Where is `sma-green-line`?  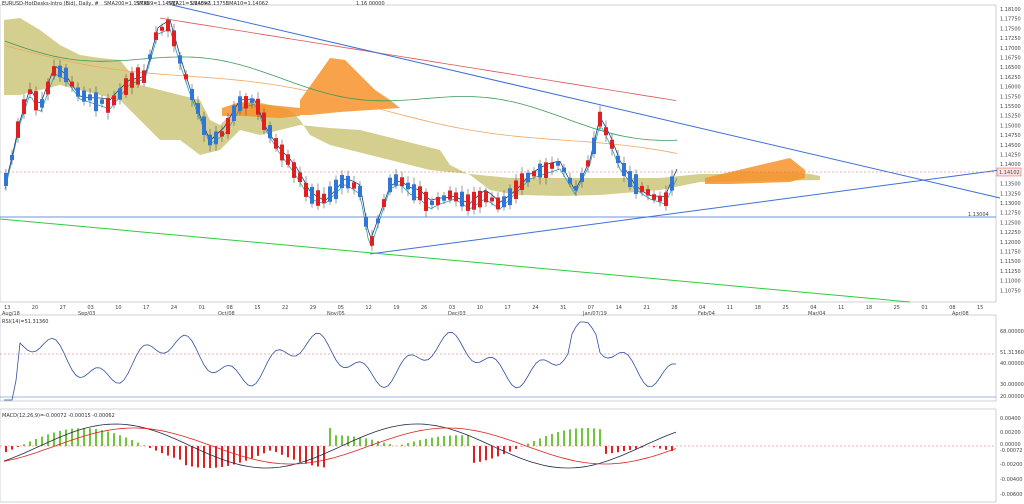
sma-green-line is located at coordinates (341, 90).